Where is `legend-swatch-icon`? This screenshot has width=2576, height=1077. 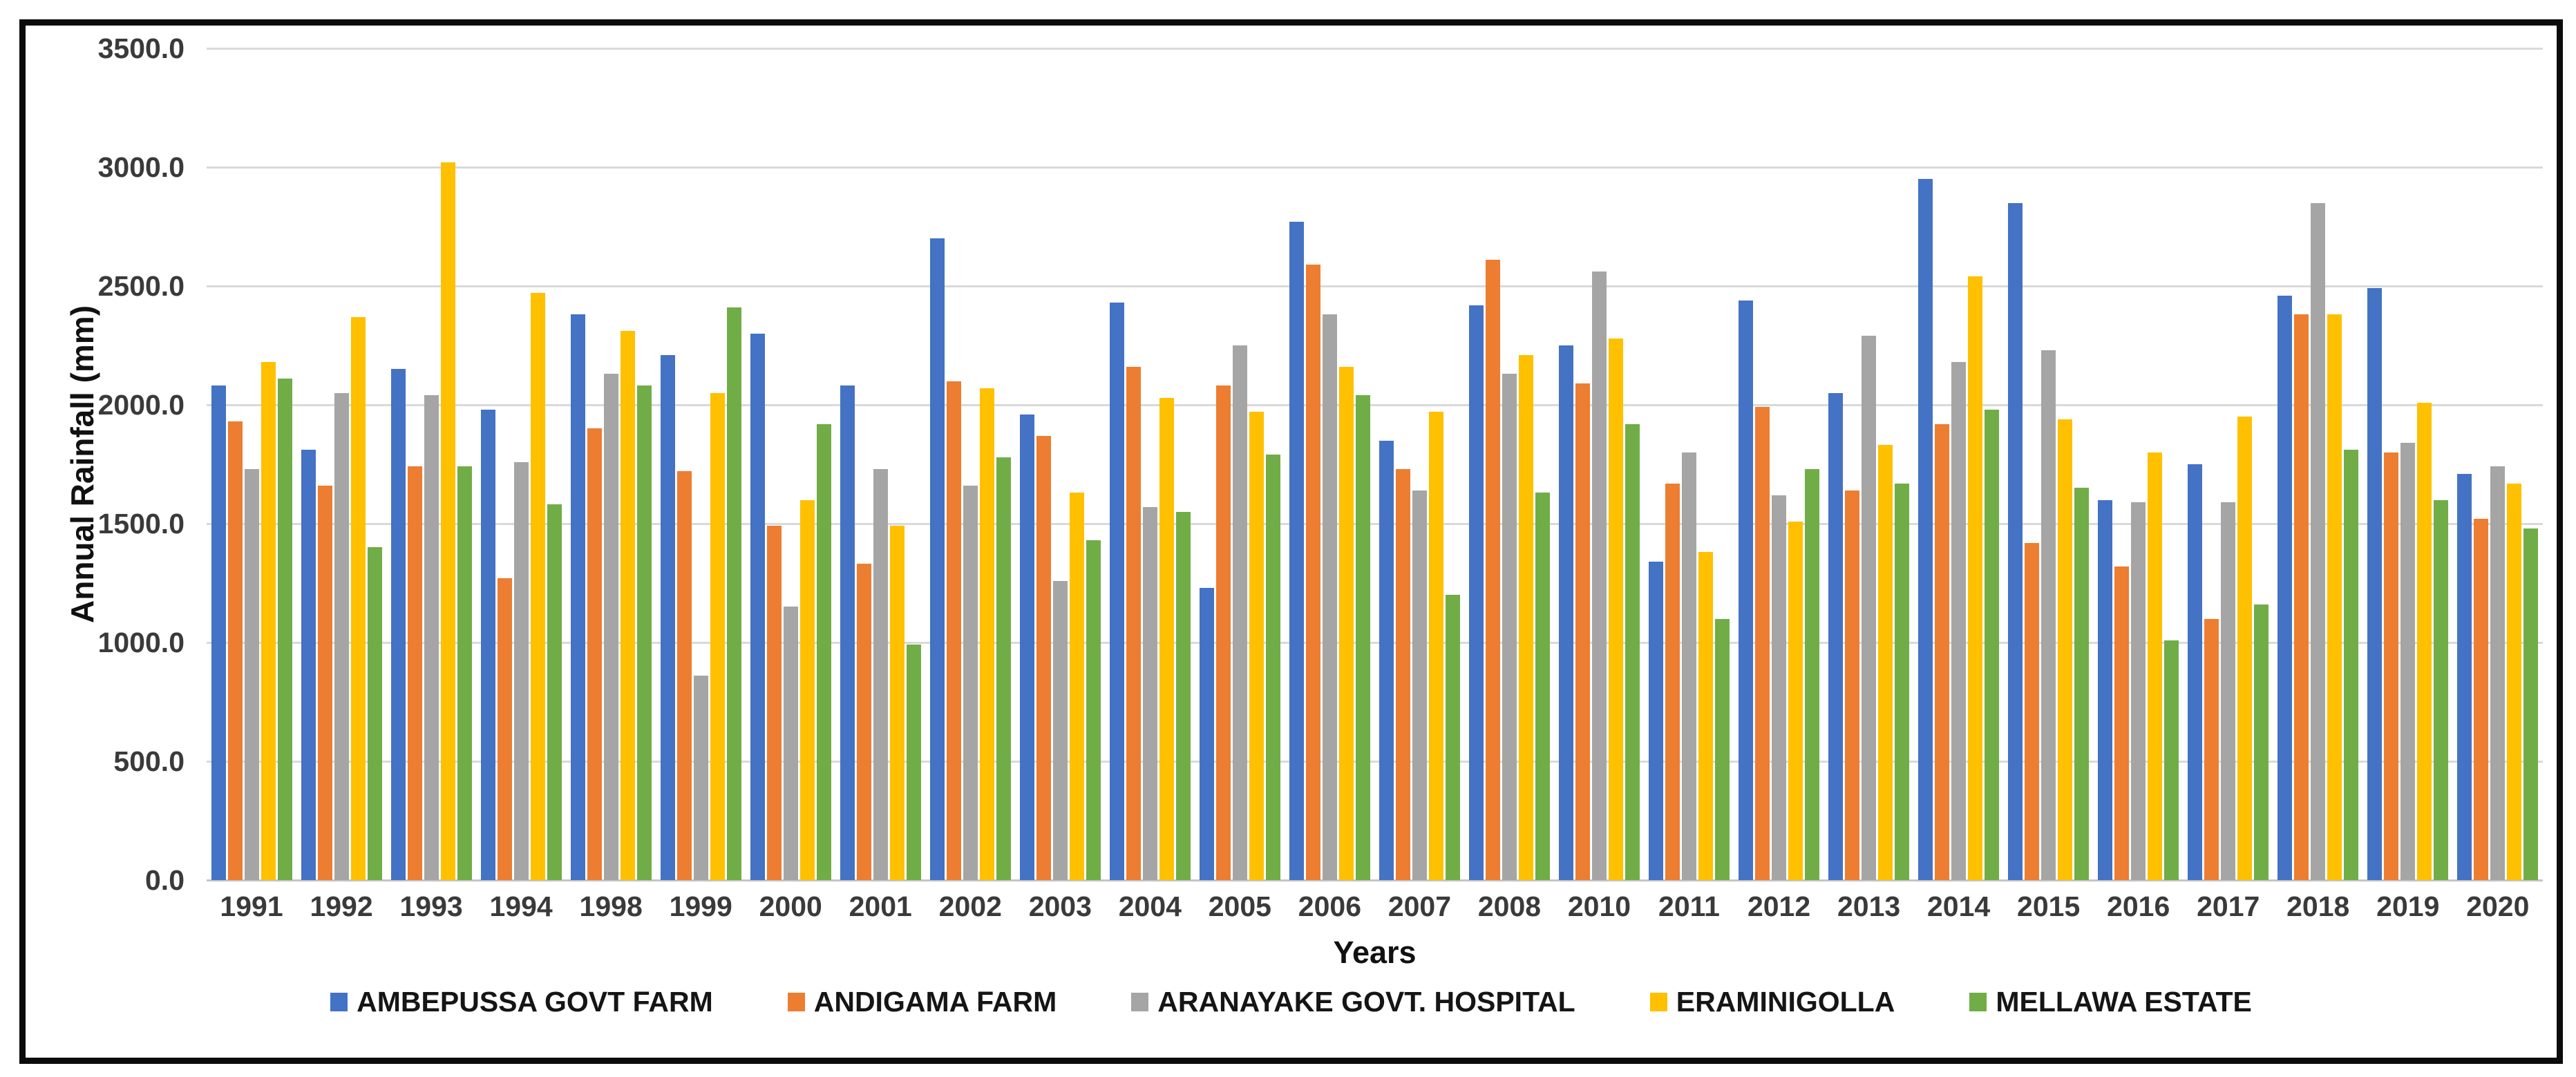 legend-swatch-icon is located at coordinates (796, 1002).